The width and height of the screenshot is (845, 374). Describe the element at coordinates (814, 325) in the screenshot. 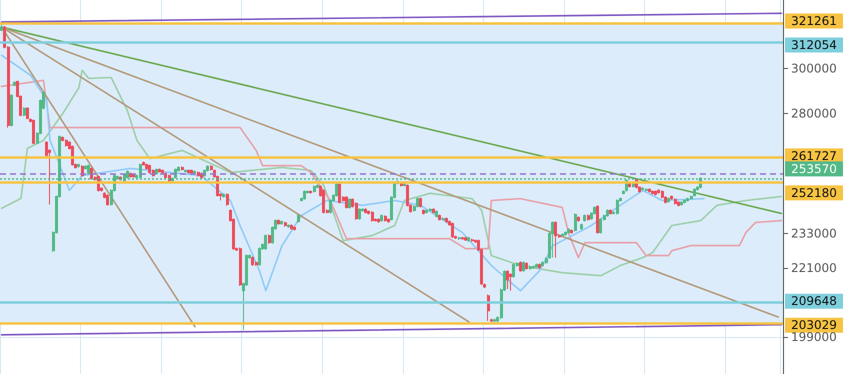

I see `ref-line-label: 203029` at that location.